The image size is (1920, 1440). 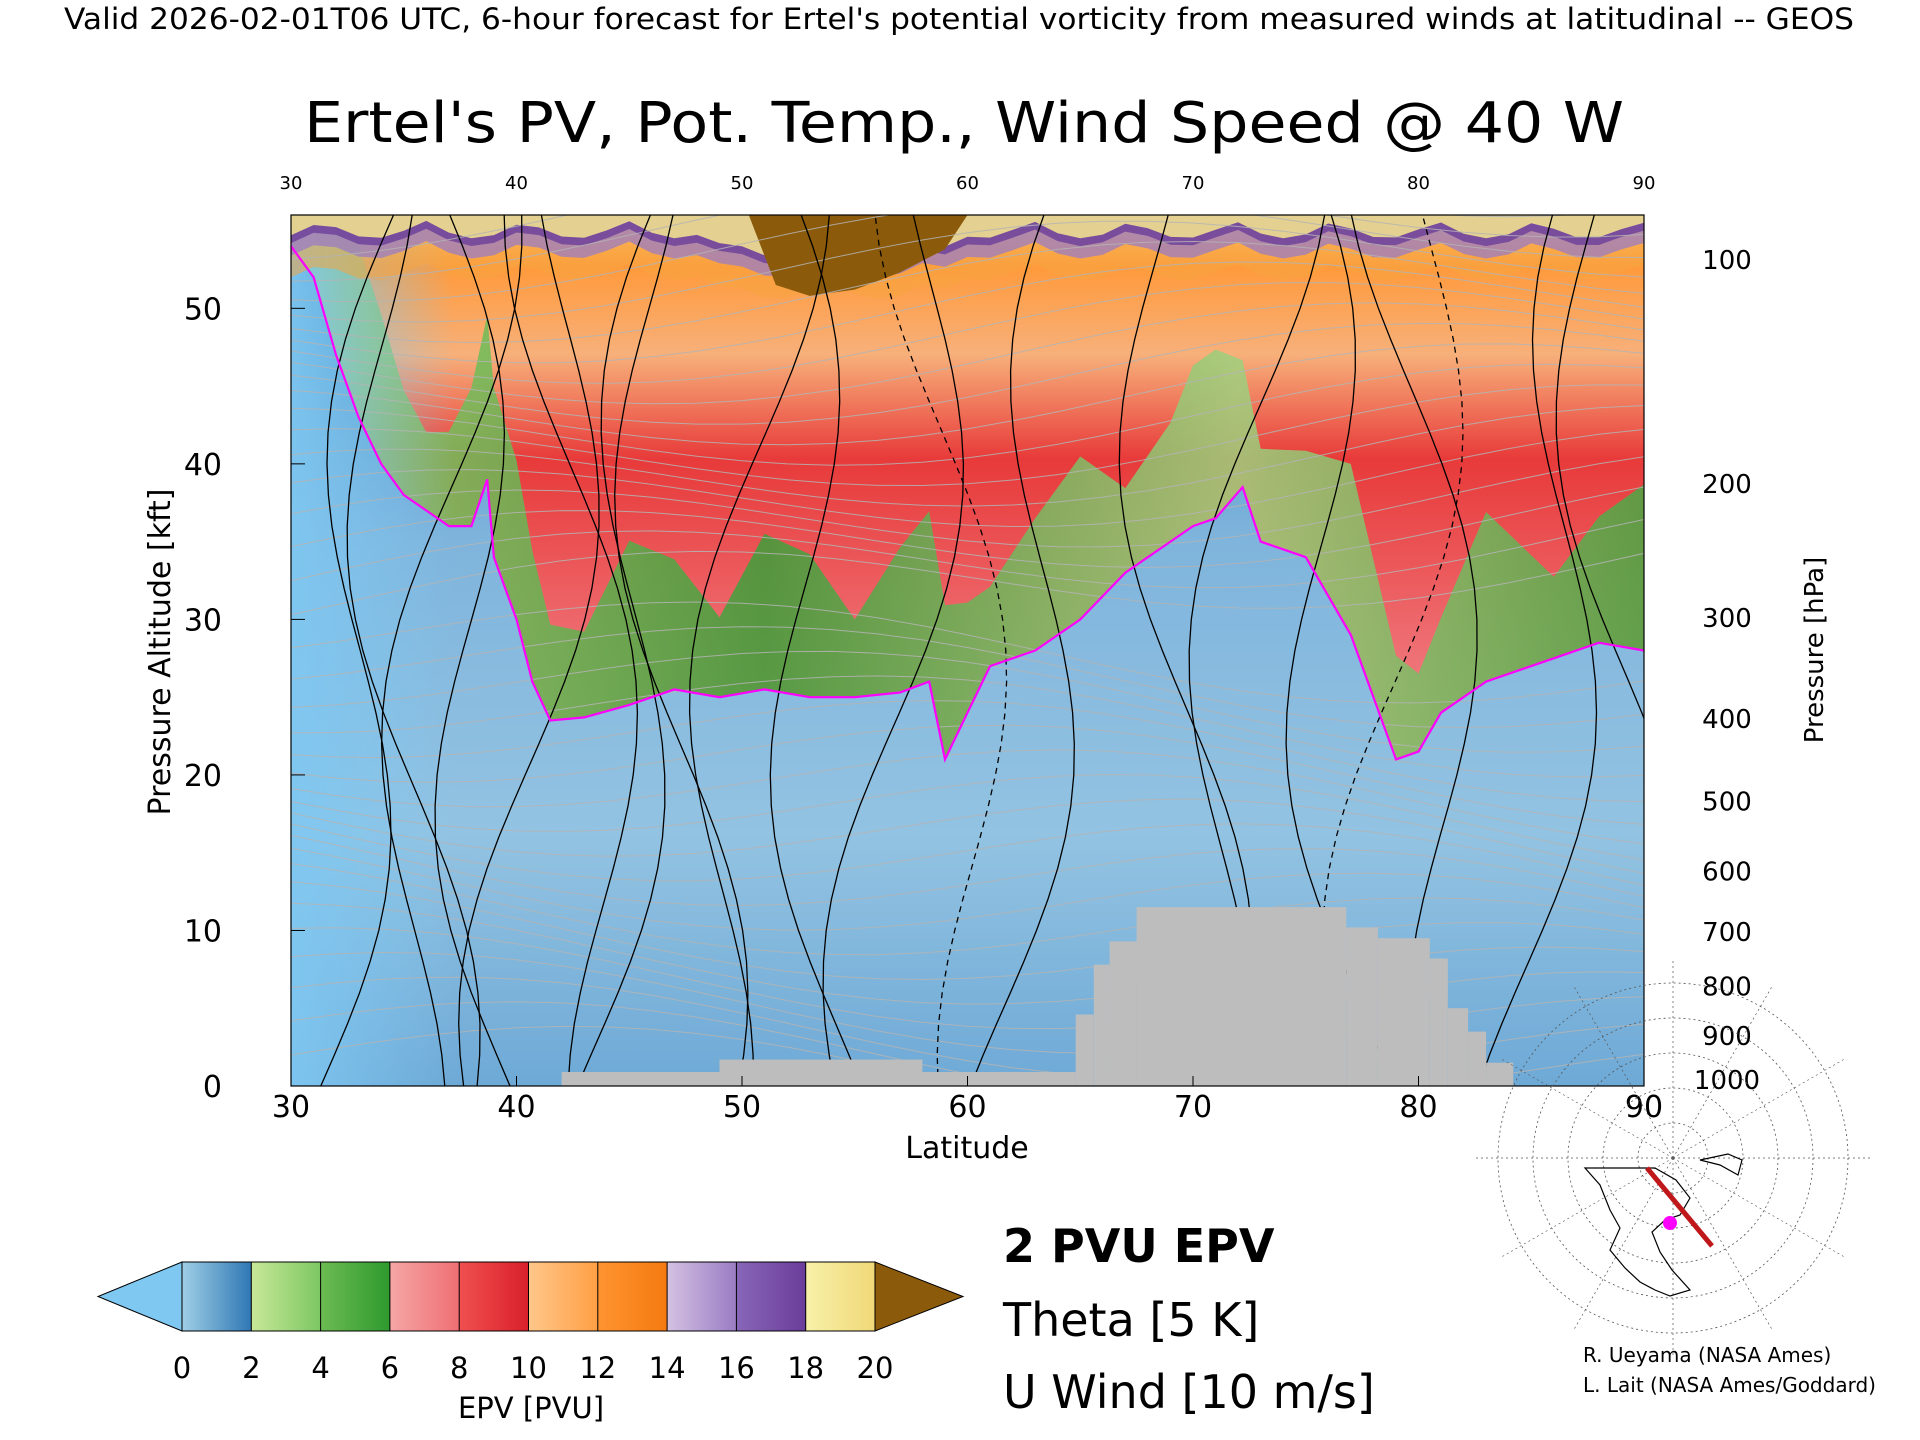 I want to click on inset-map-frame, so click(x=1643, y=1228).